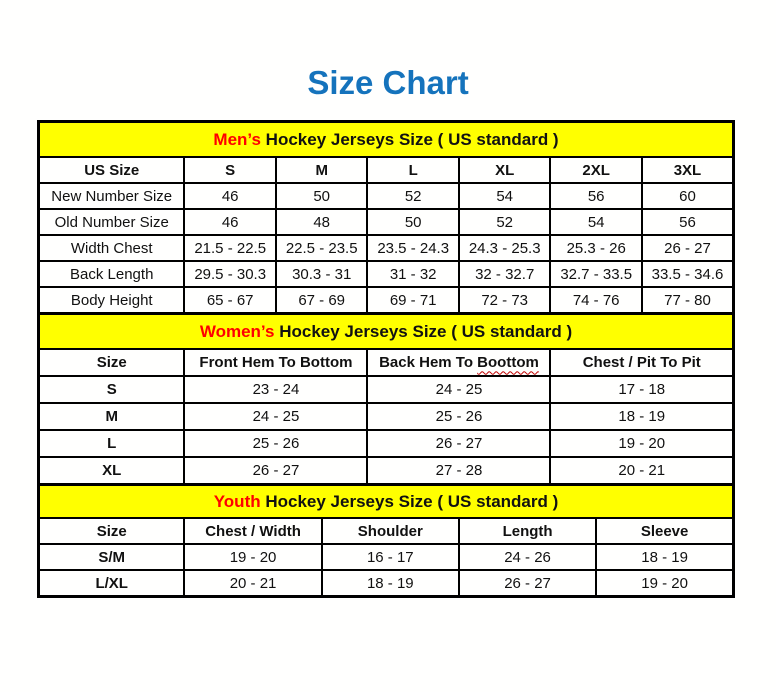  What do you see at coordinates (527, 557) in the screenshot?
I see `youth-size-value-cell: 24 - 26` at bounding box center [527, 557].